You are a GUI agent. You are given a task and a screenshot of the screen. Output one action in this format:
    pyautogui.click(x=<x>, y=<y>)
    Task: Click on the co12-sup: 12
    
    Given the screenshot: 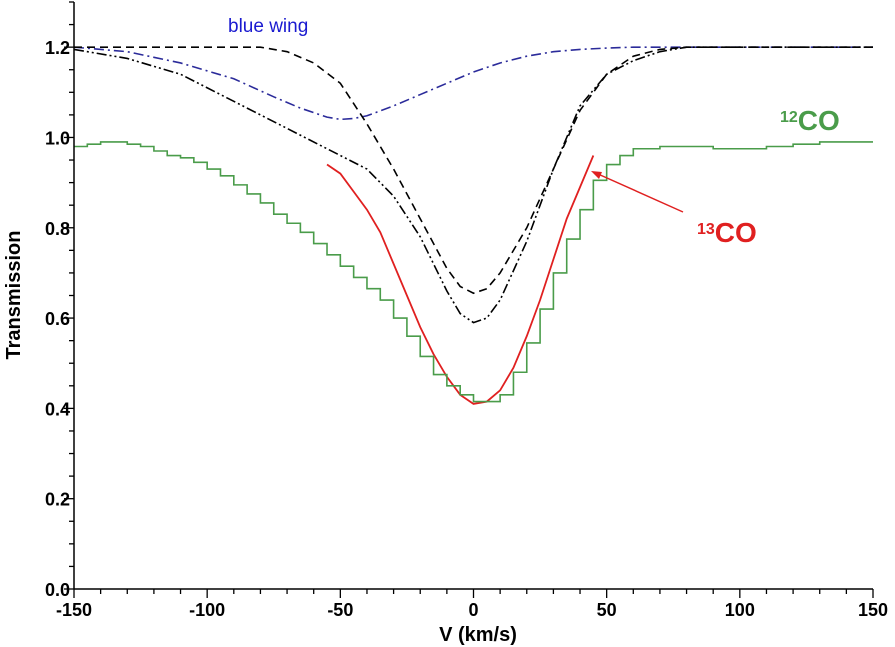 What is the action you would take?
    pyautogui.click(x=789, y=117)
    